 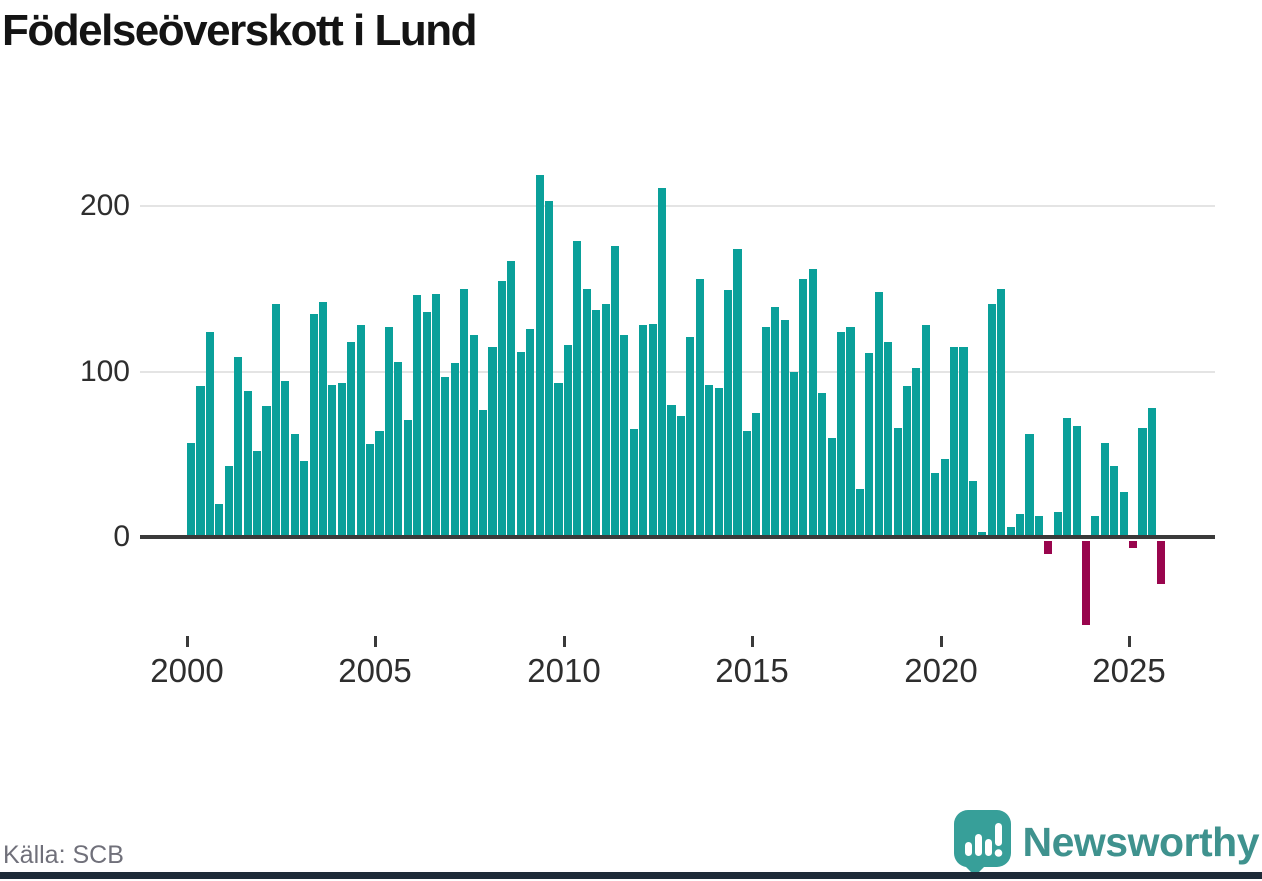 I want to click on footer-accent-strip, so click(x=631, y=875).